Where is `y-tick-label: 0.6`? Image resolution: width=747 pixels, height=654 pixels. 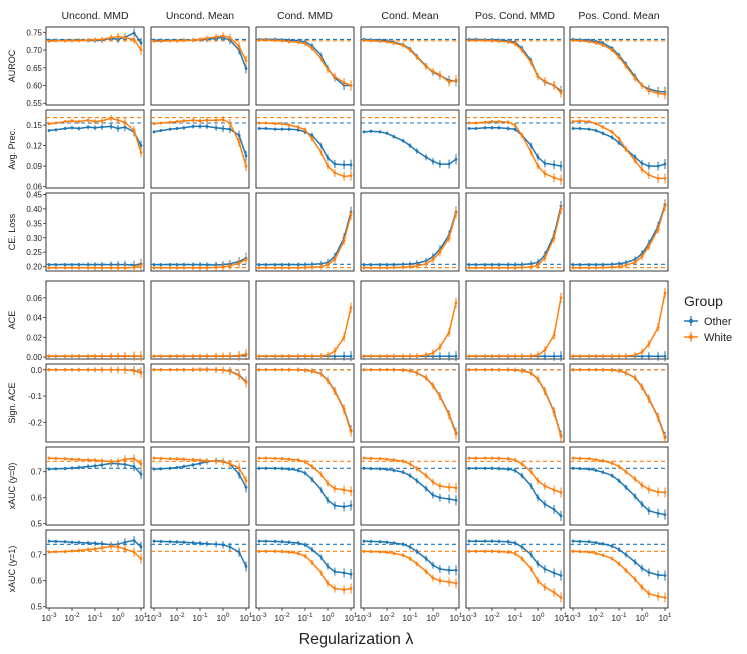
y-tick-label: 0.6 is located at coordinates (37, 498).